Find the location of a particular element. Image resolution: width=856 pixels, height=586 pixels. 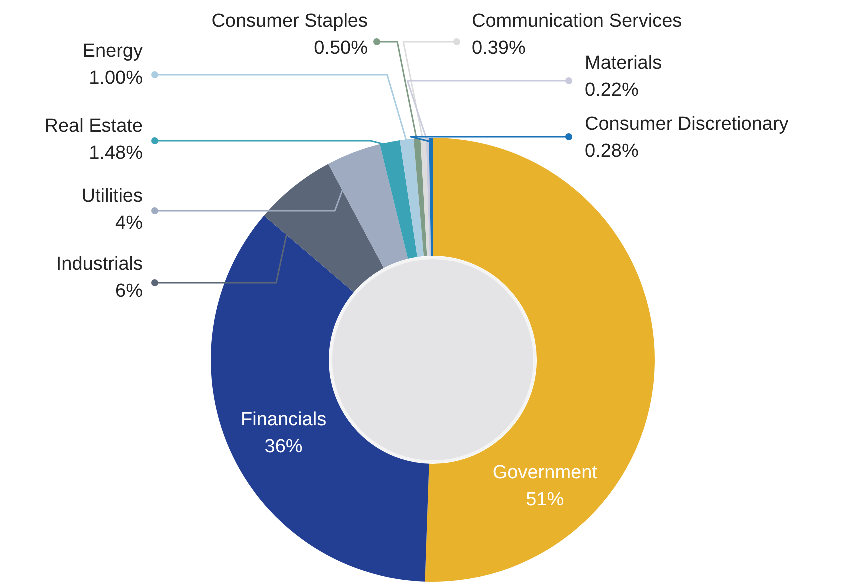

slice-label: Government is located at coordinates (545, 473).